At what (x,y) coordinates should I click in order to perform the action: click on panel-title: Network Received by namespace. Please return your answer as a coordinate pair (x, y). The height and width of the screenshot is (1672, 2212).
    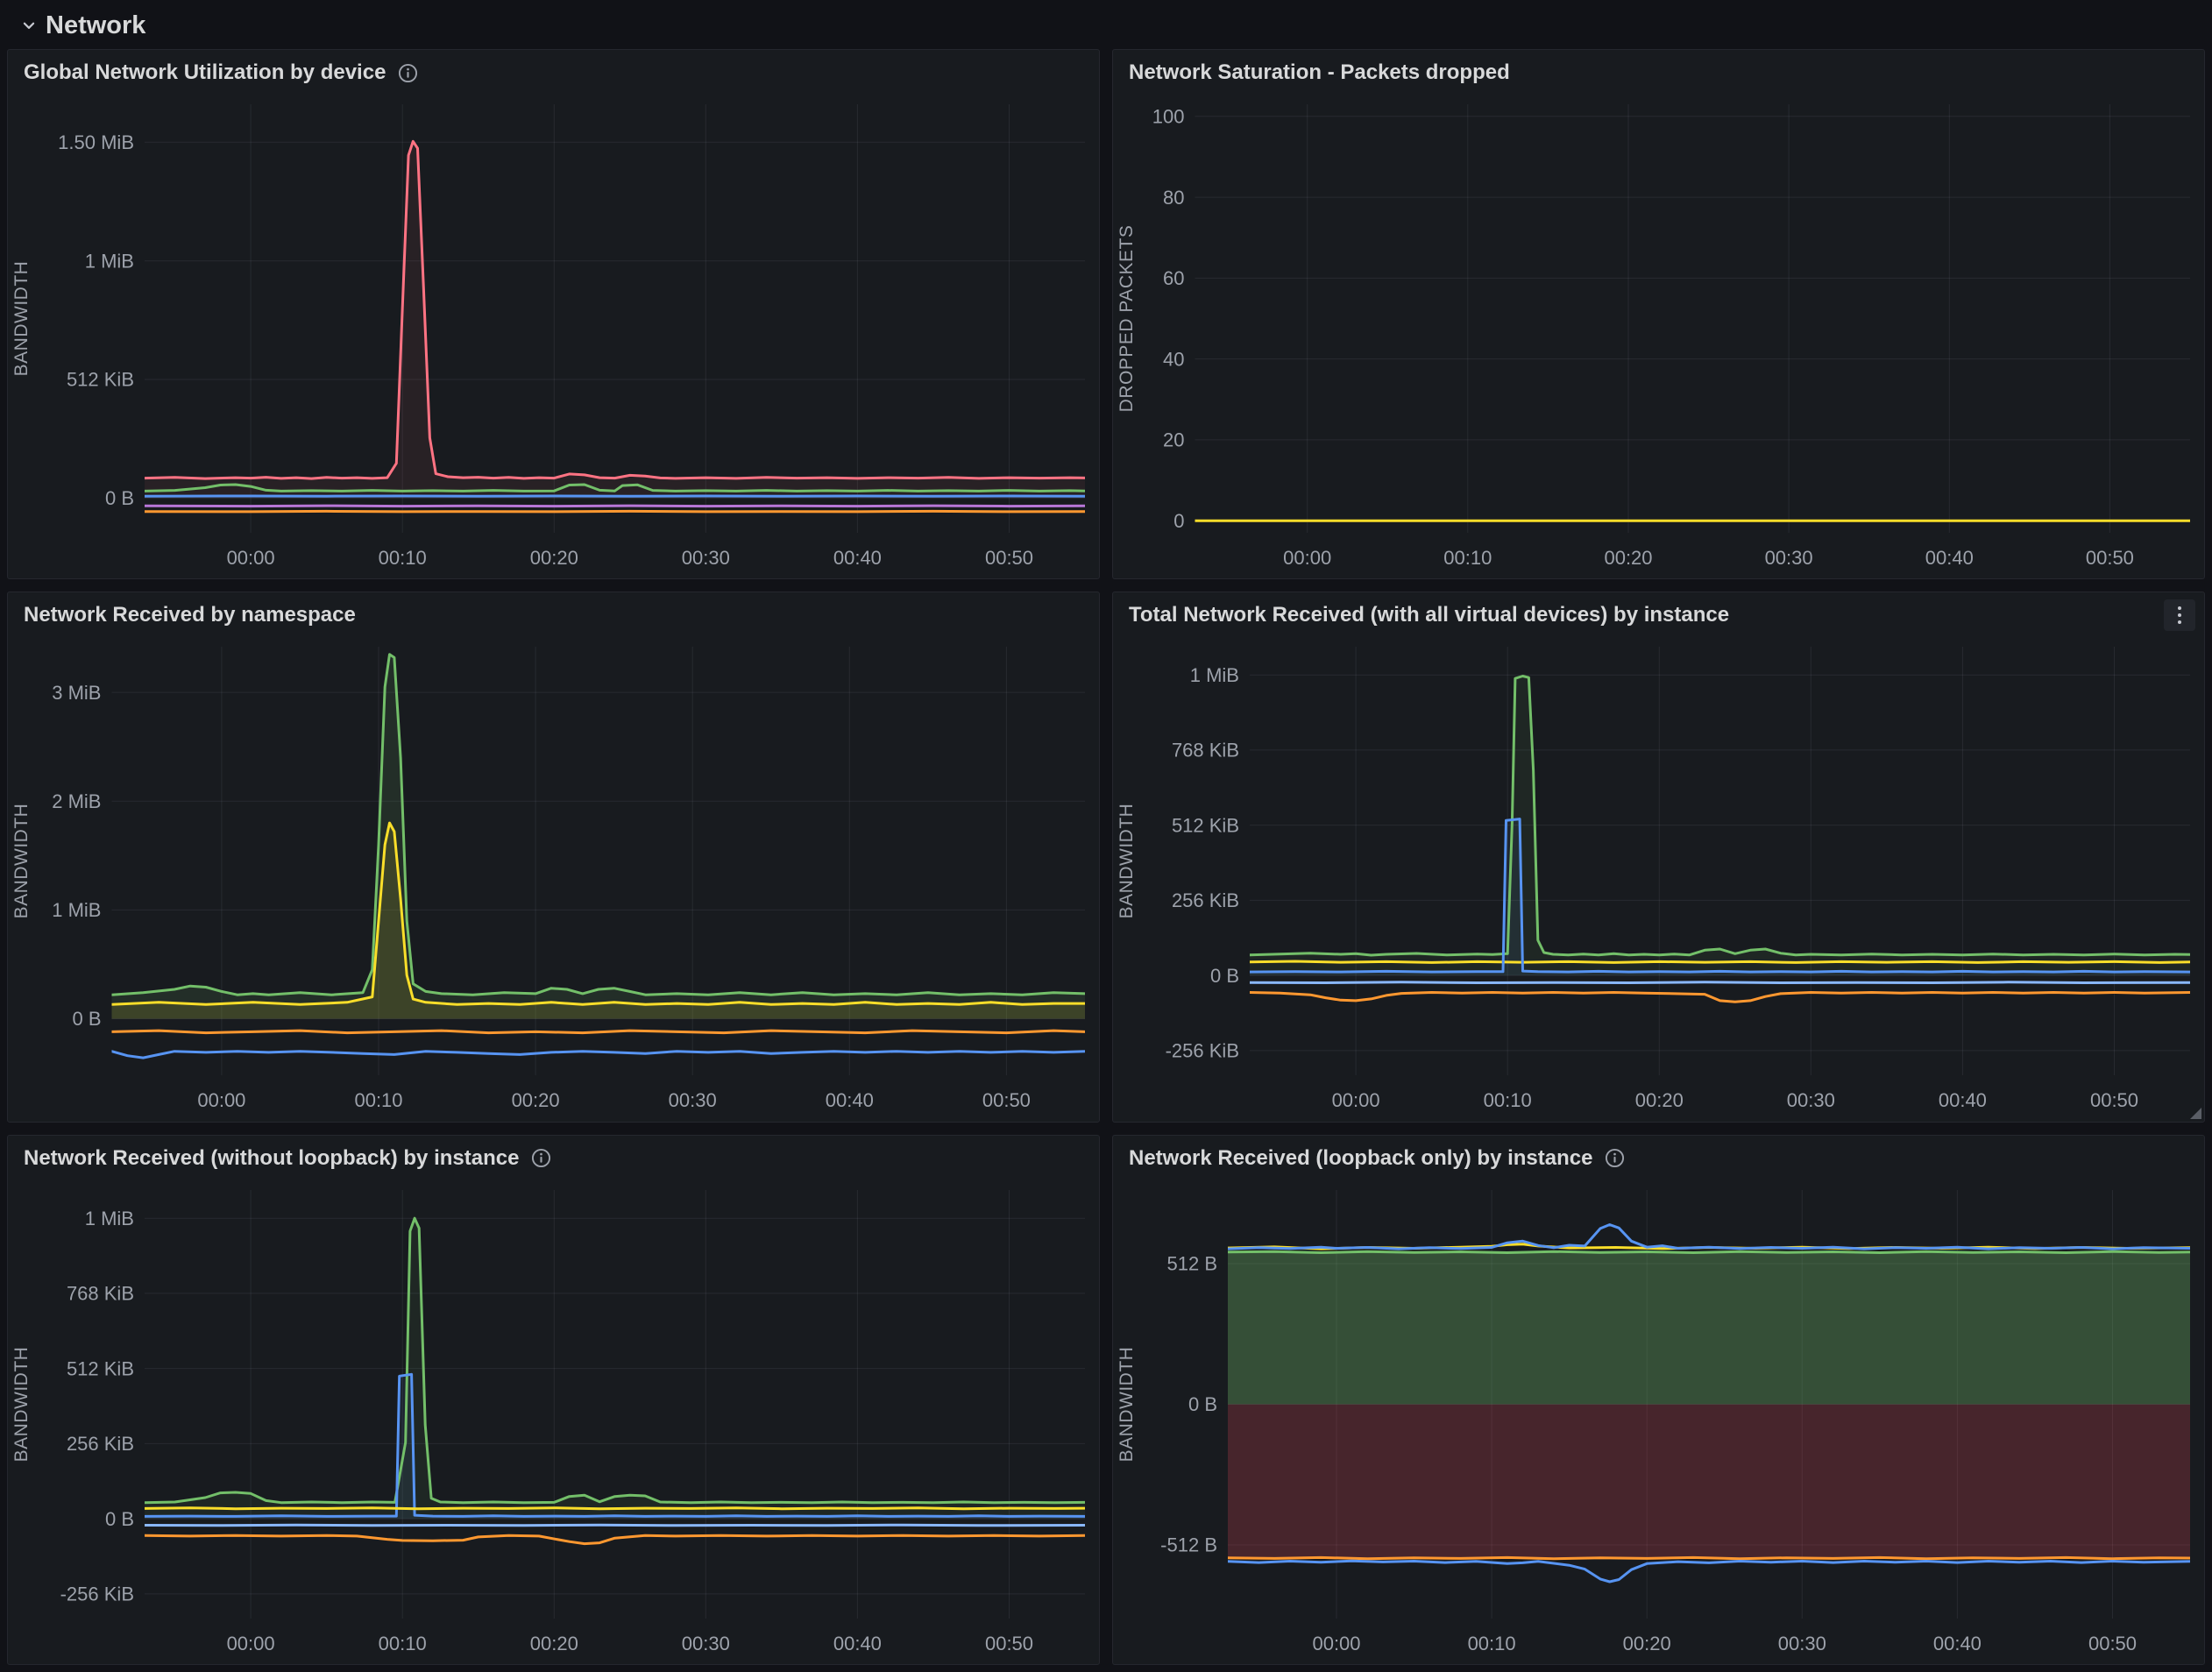
    Looking at the image, I should click on (190, 615).